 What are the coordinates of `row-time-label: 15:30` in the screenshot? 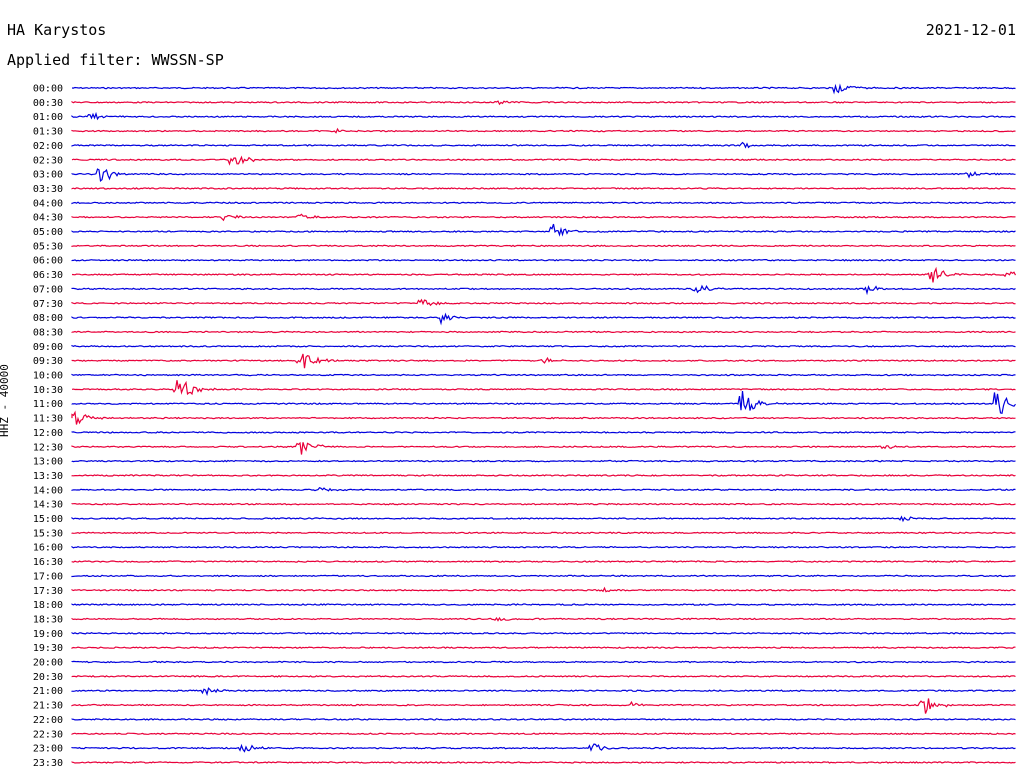 It's located at (48, 533).